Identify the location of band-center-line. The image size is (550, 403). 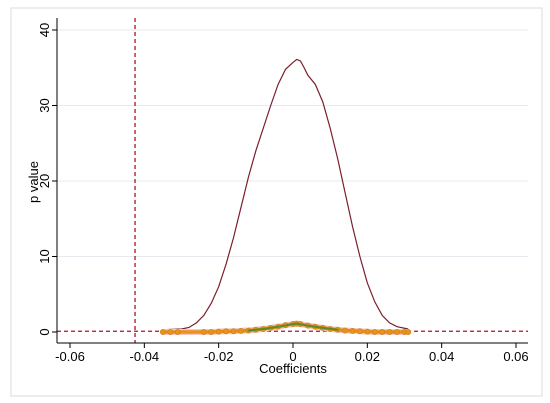
(293, 327).